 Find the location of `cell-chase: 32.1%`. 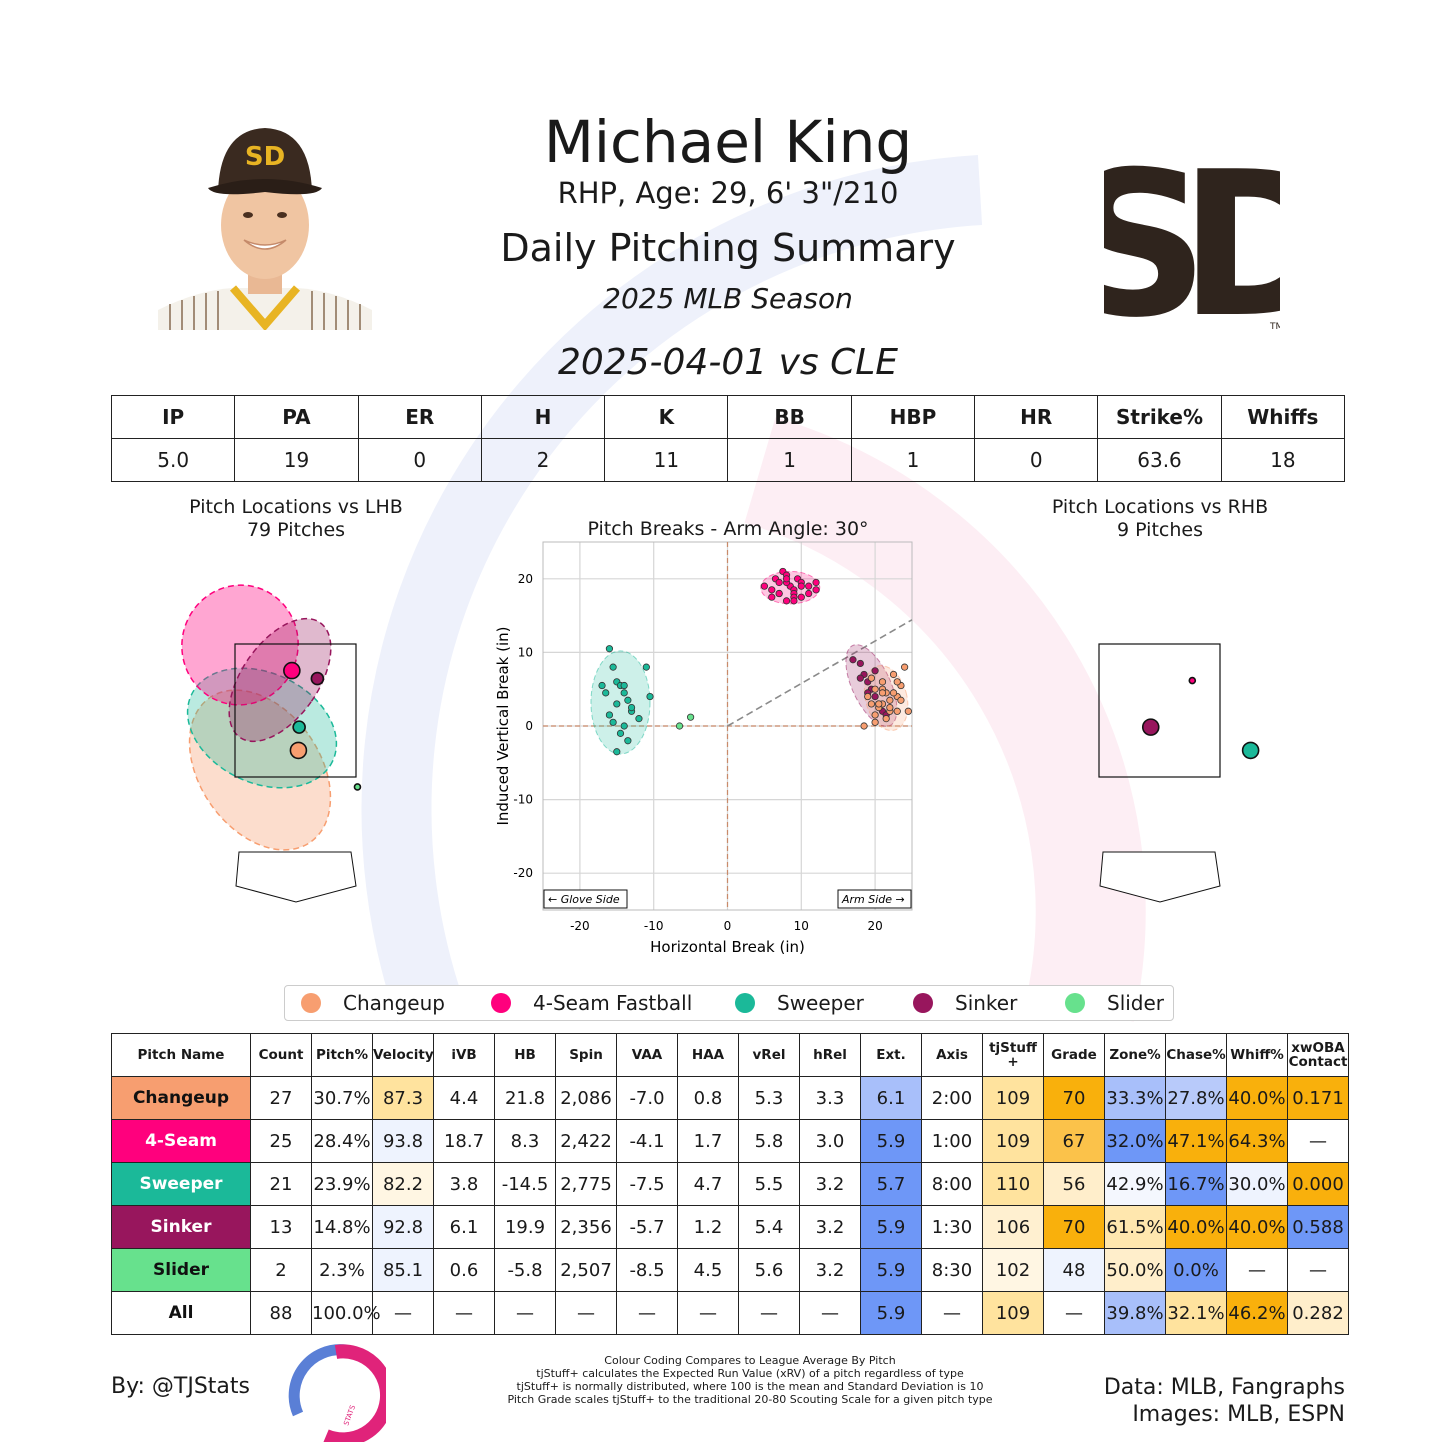

cell-chase: 32.1% is located at coordinates (1196, 1313).